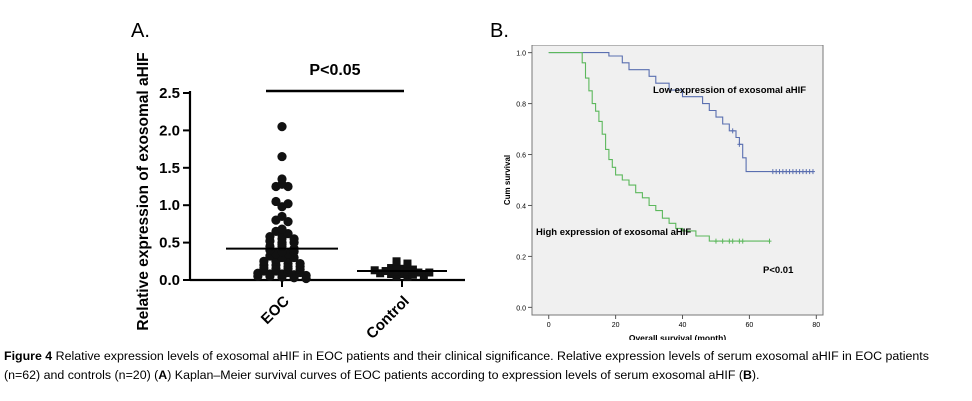 The image size is (972, 401). I want to click on y-tick-label: 0.4, so click(521, 206).